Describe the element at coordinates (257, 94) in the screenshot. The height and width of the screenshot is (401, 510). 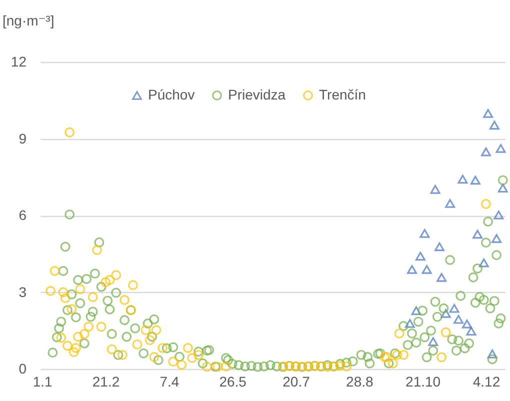
I see `legend-label: Prievidza` at that location.